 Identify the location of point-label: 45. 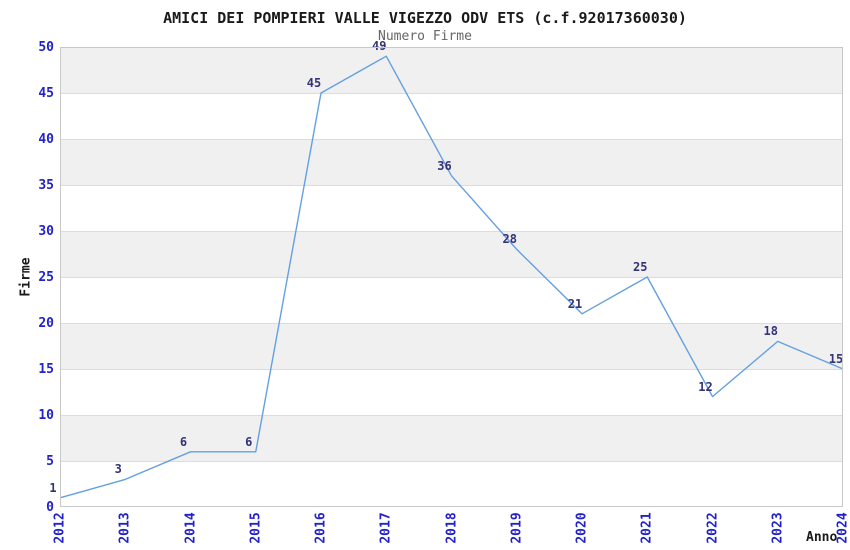
(314, 83).